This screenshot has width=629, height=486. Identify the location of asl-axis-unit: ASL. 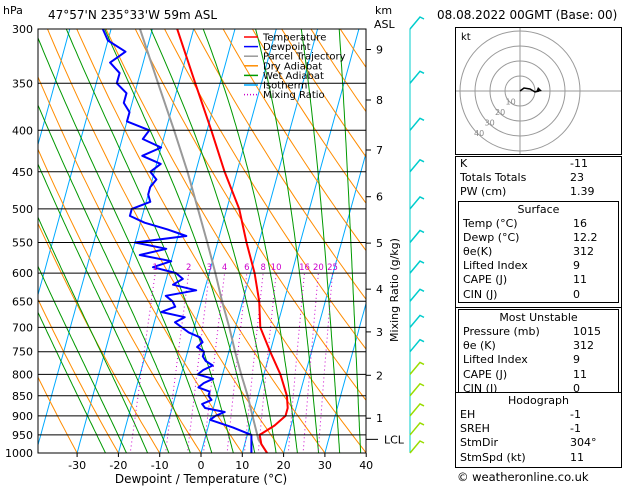
(384, 24).